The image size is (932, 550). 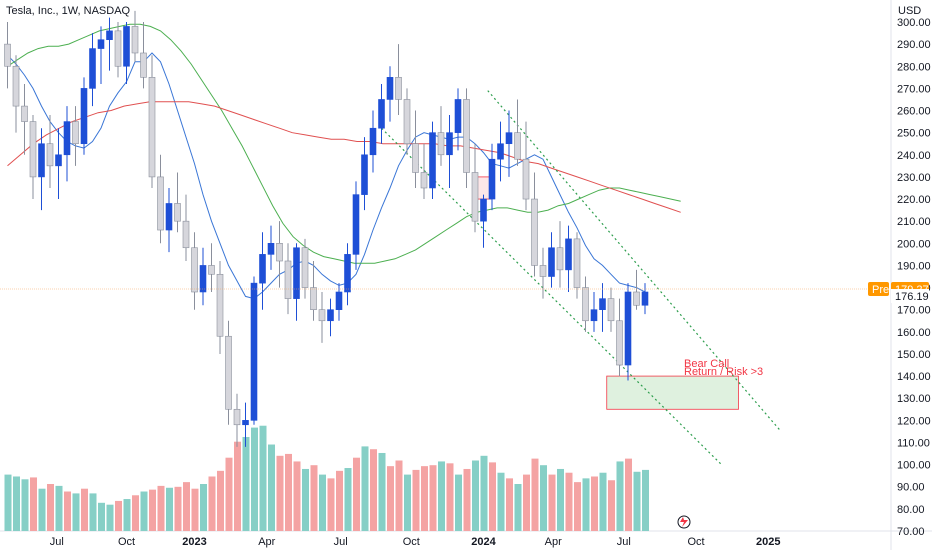 What do you see at coordinates (126, 542) in the screenshot?
I see `x-tick-label: Oct` at bounding box center [126, 542].